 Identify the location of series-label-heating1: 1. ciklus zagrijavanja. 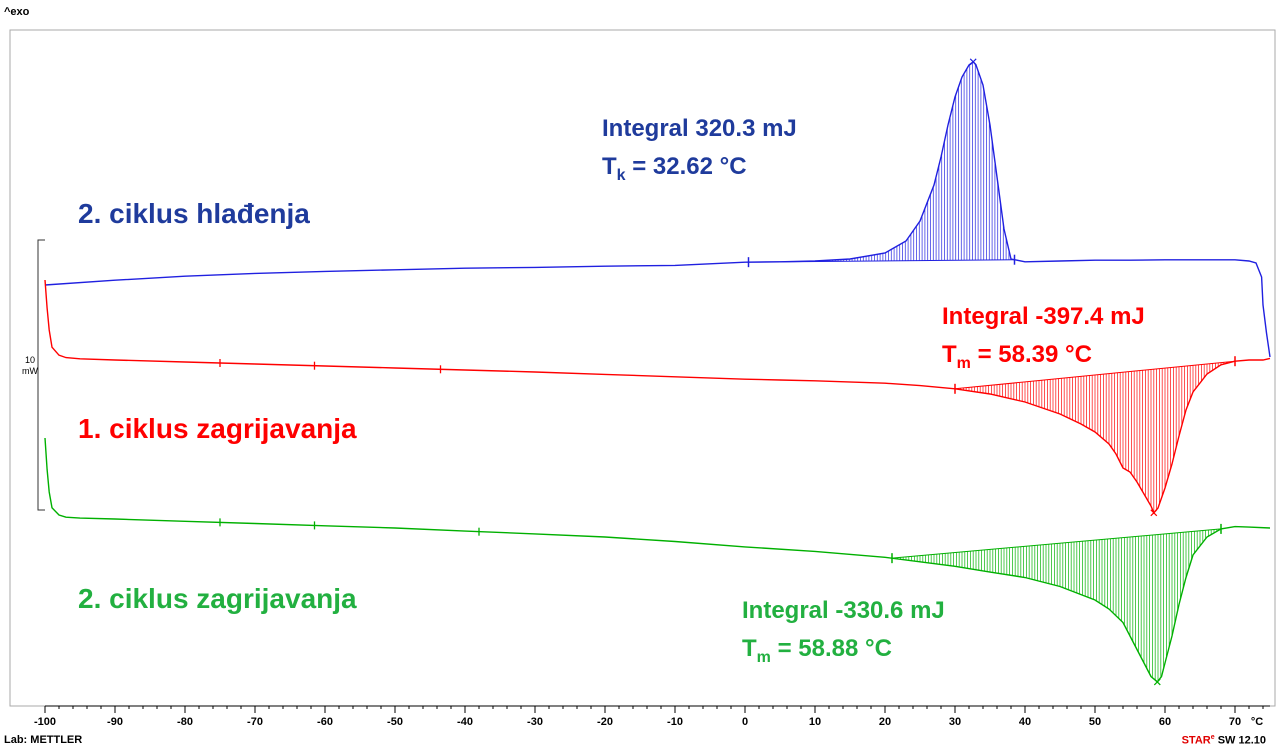
(217, 428).